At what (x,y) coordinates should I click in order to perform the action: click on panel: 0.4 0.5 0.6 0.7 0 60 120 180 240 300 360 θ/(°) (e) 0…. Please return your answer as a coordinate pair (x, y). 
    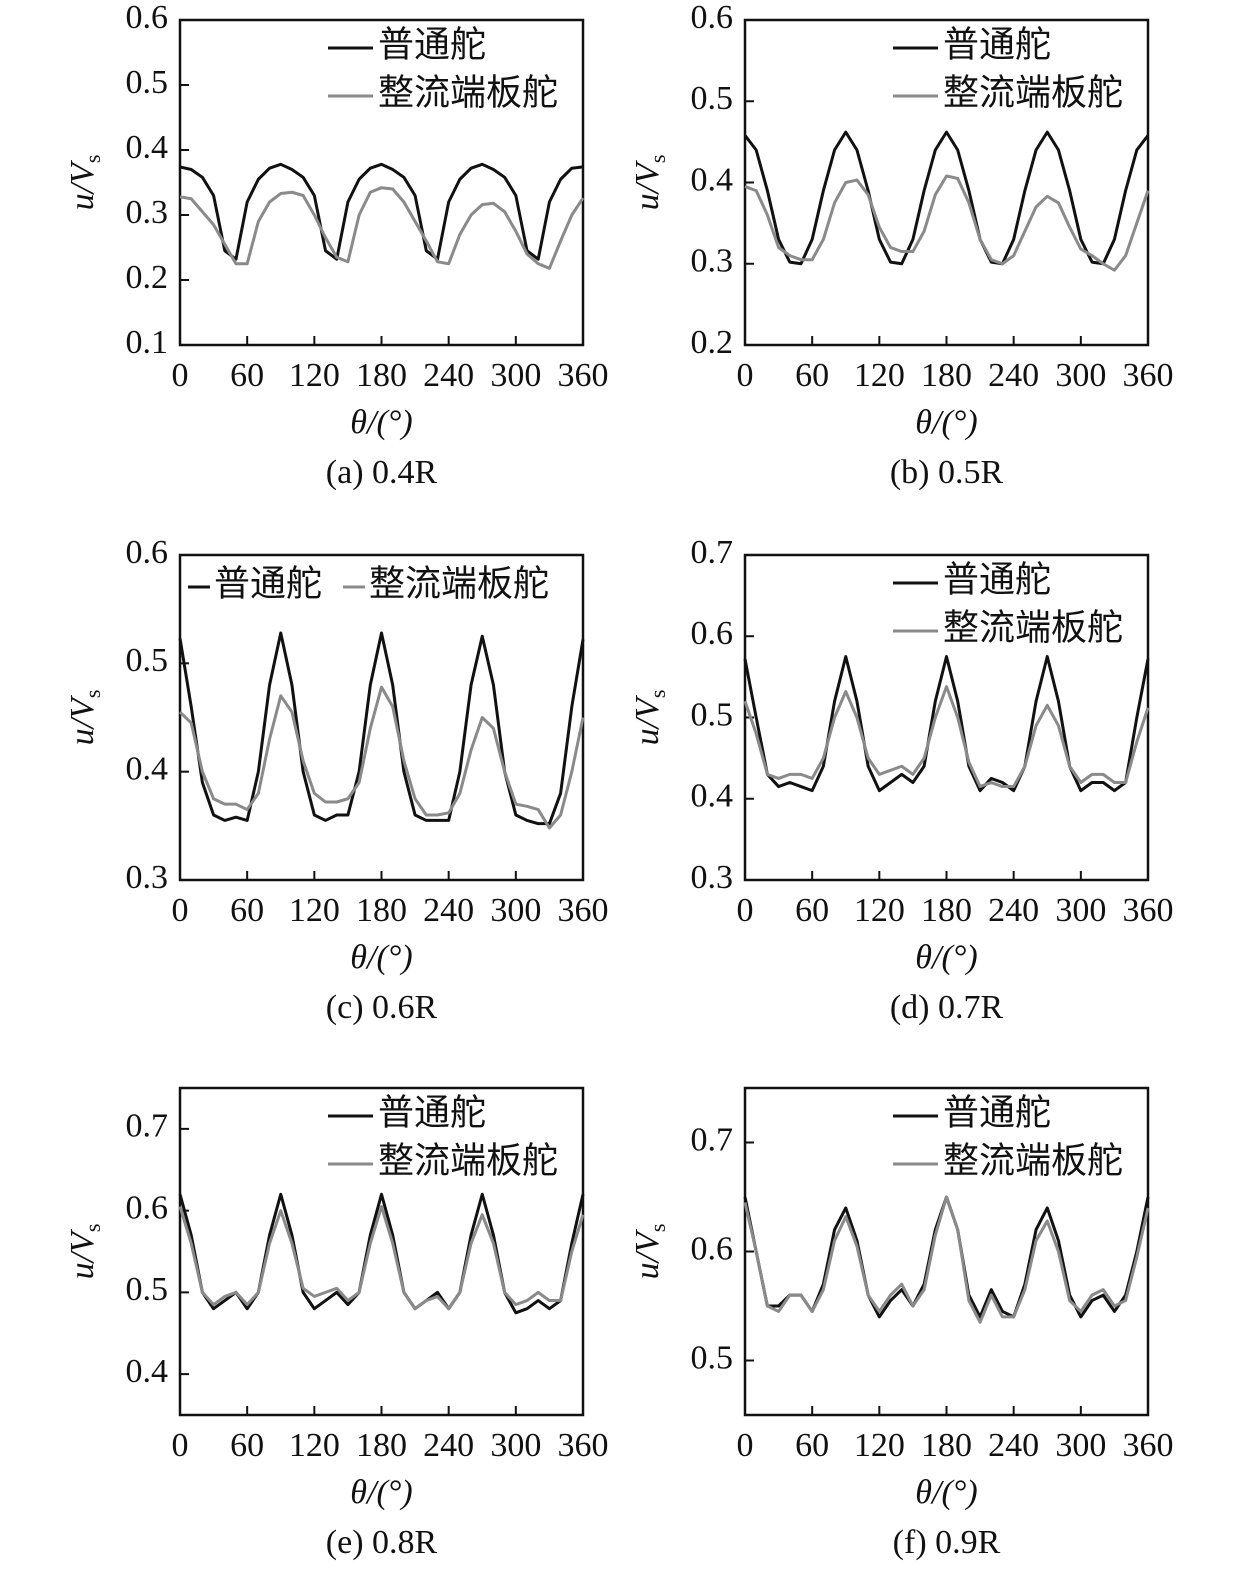
    Looking at the image, I should click on (336, 1323).